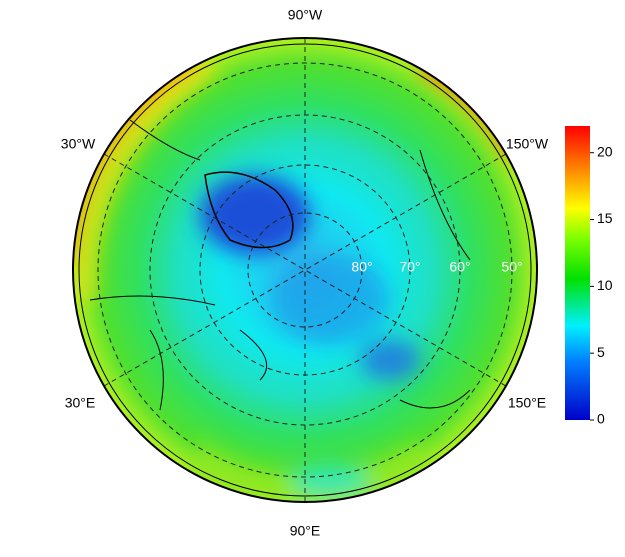  Describe the element at coordinates (527, 144) in the screenshot. I see `meridian-label: 150°W` at that location.